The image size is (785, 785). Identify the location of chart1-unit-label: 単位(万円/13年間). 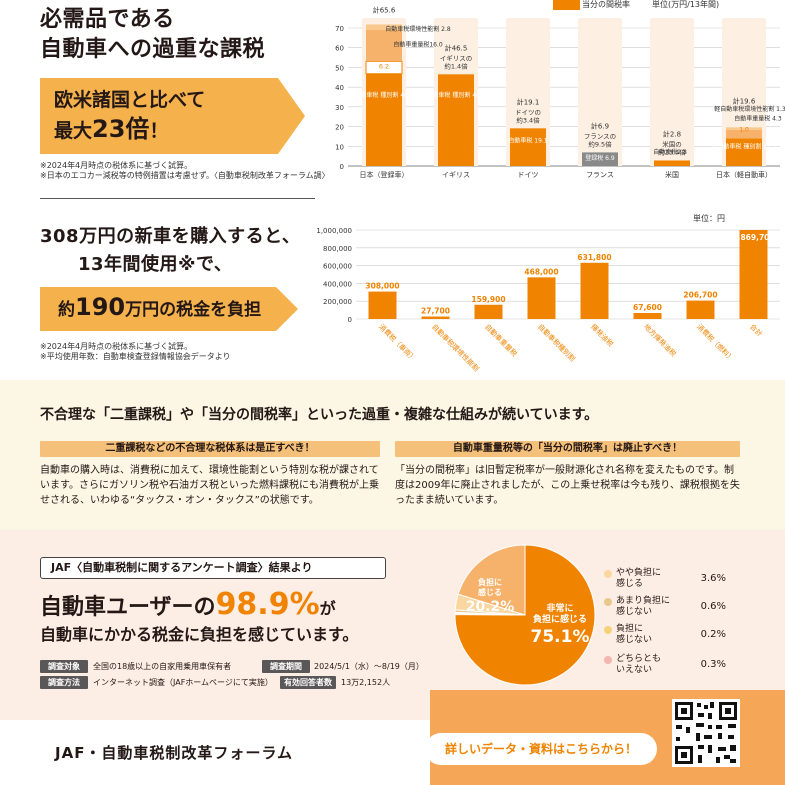
(686, 4).